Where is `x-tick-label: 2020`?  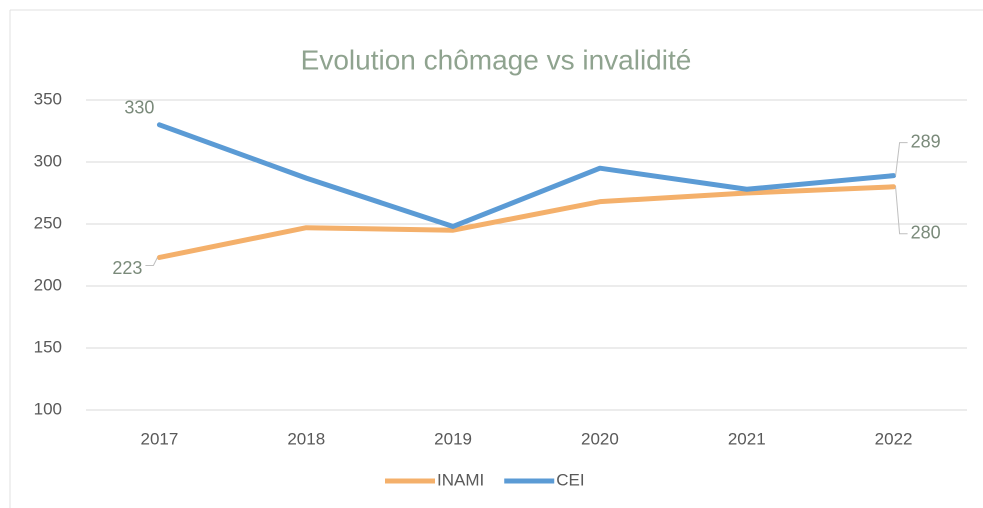
x-tick-label: 2020 is located at coordinates (600, 438).